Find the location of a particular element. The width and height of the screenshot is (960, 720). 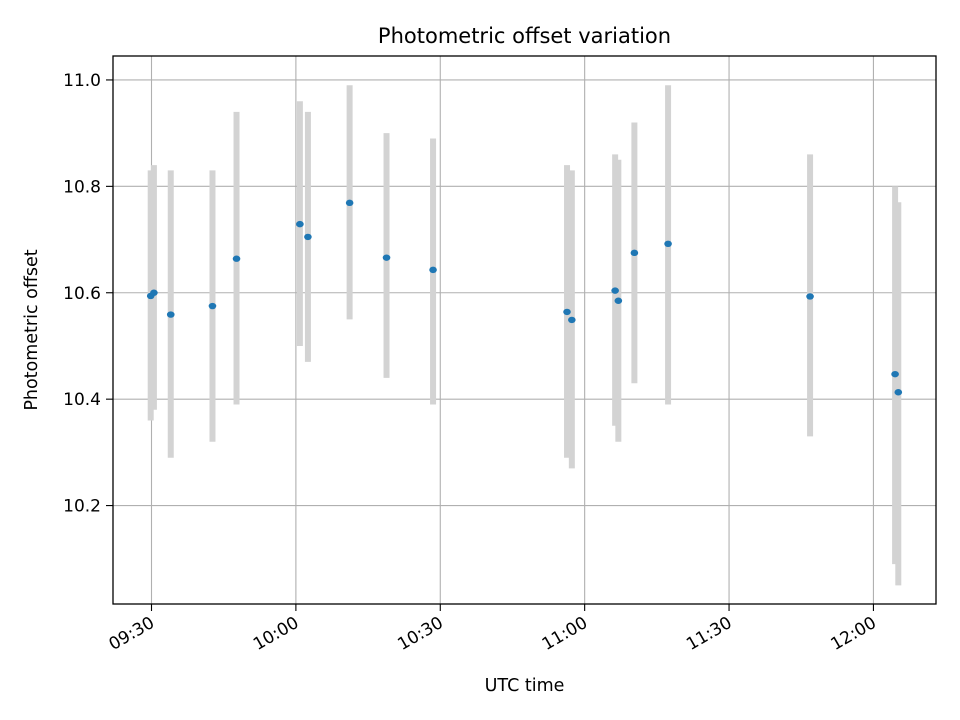

chart-title: Photometric offset variation is located at coordinates (524, 36).